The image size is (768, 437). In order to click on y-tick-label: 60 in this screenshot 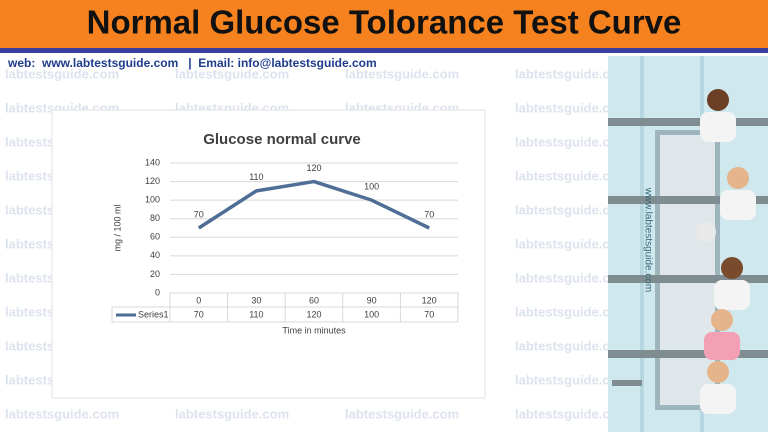, I will do `click(155, 237)`.